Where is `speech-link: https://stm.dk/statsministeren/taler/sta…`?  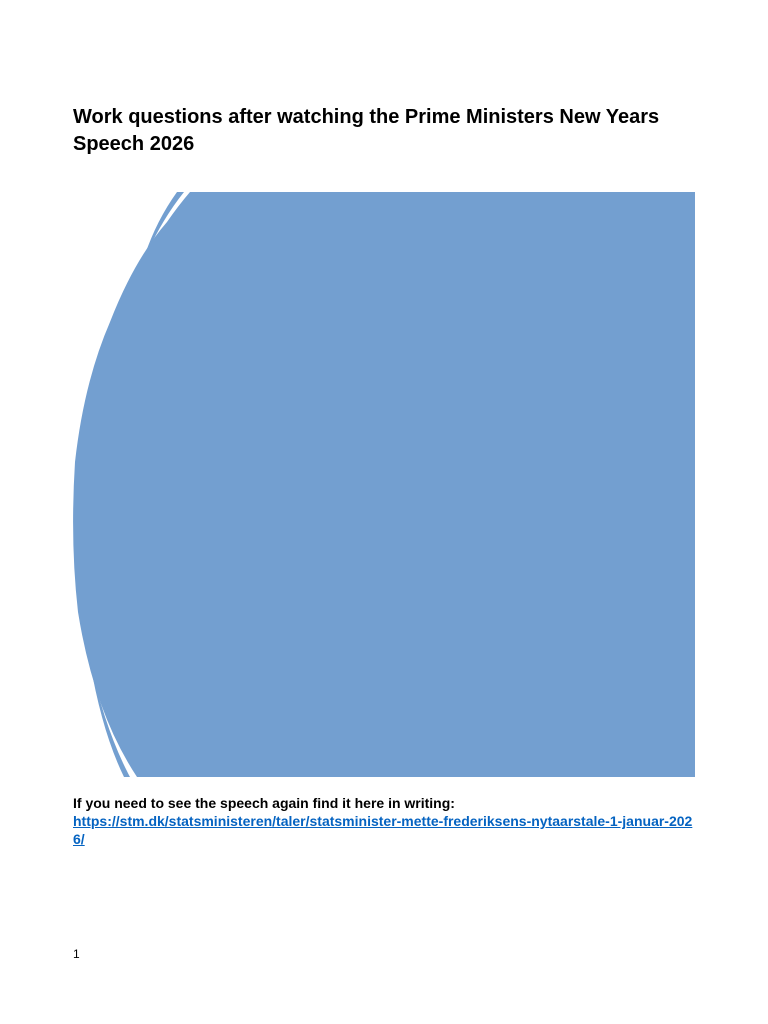
speech-link: https://stm.dk/statsministeren/taler/sta… is located at coordinates (383, 830).